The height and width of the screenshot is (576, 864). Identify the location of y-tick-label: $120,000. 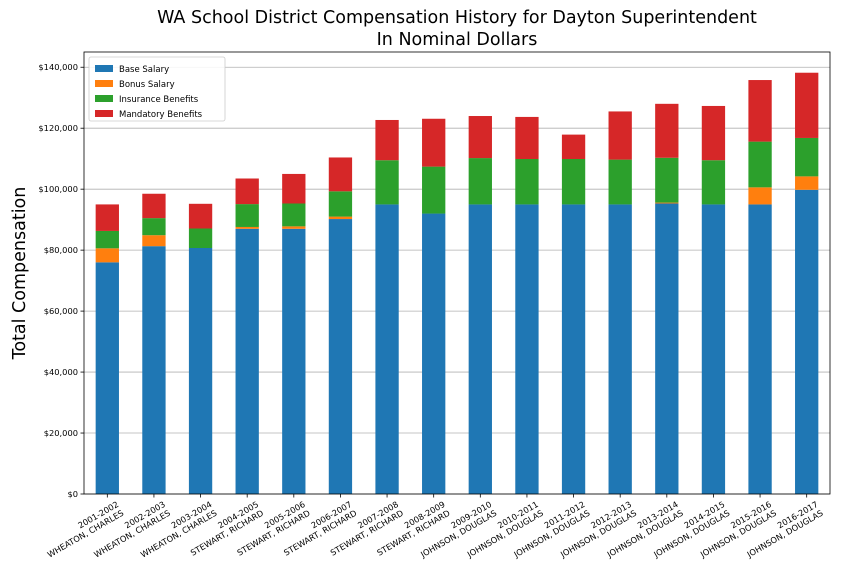
(58, 128).